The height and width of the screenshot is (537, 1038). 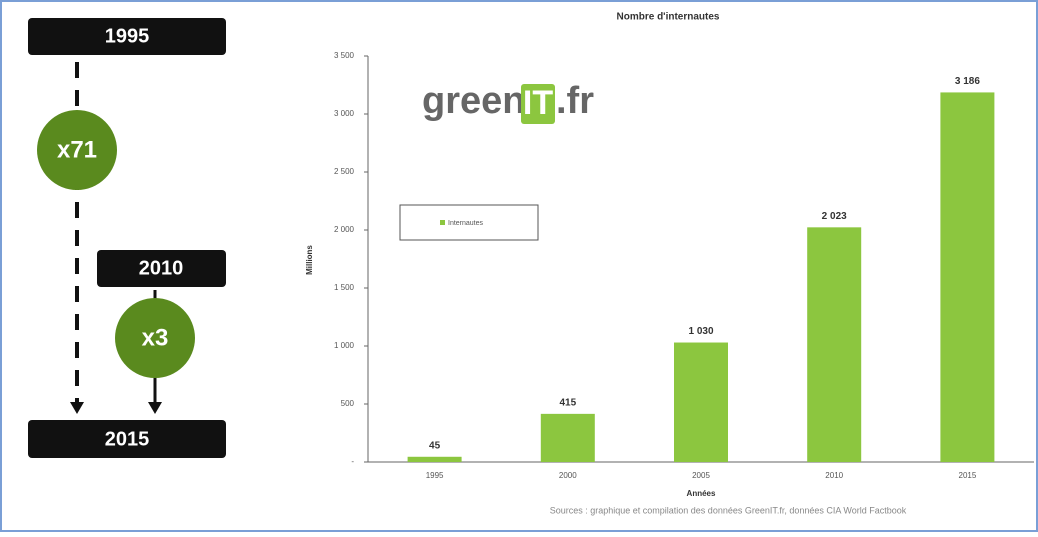 I want to click on x-tick-label: 2010, so click(x=834, y=475).